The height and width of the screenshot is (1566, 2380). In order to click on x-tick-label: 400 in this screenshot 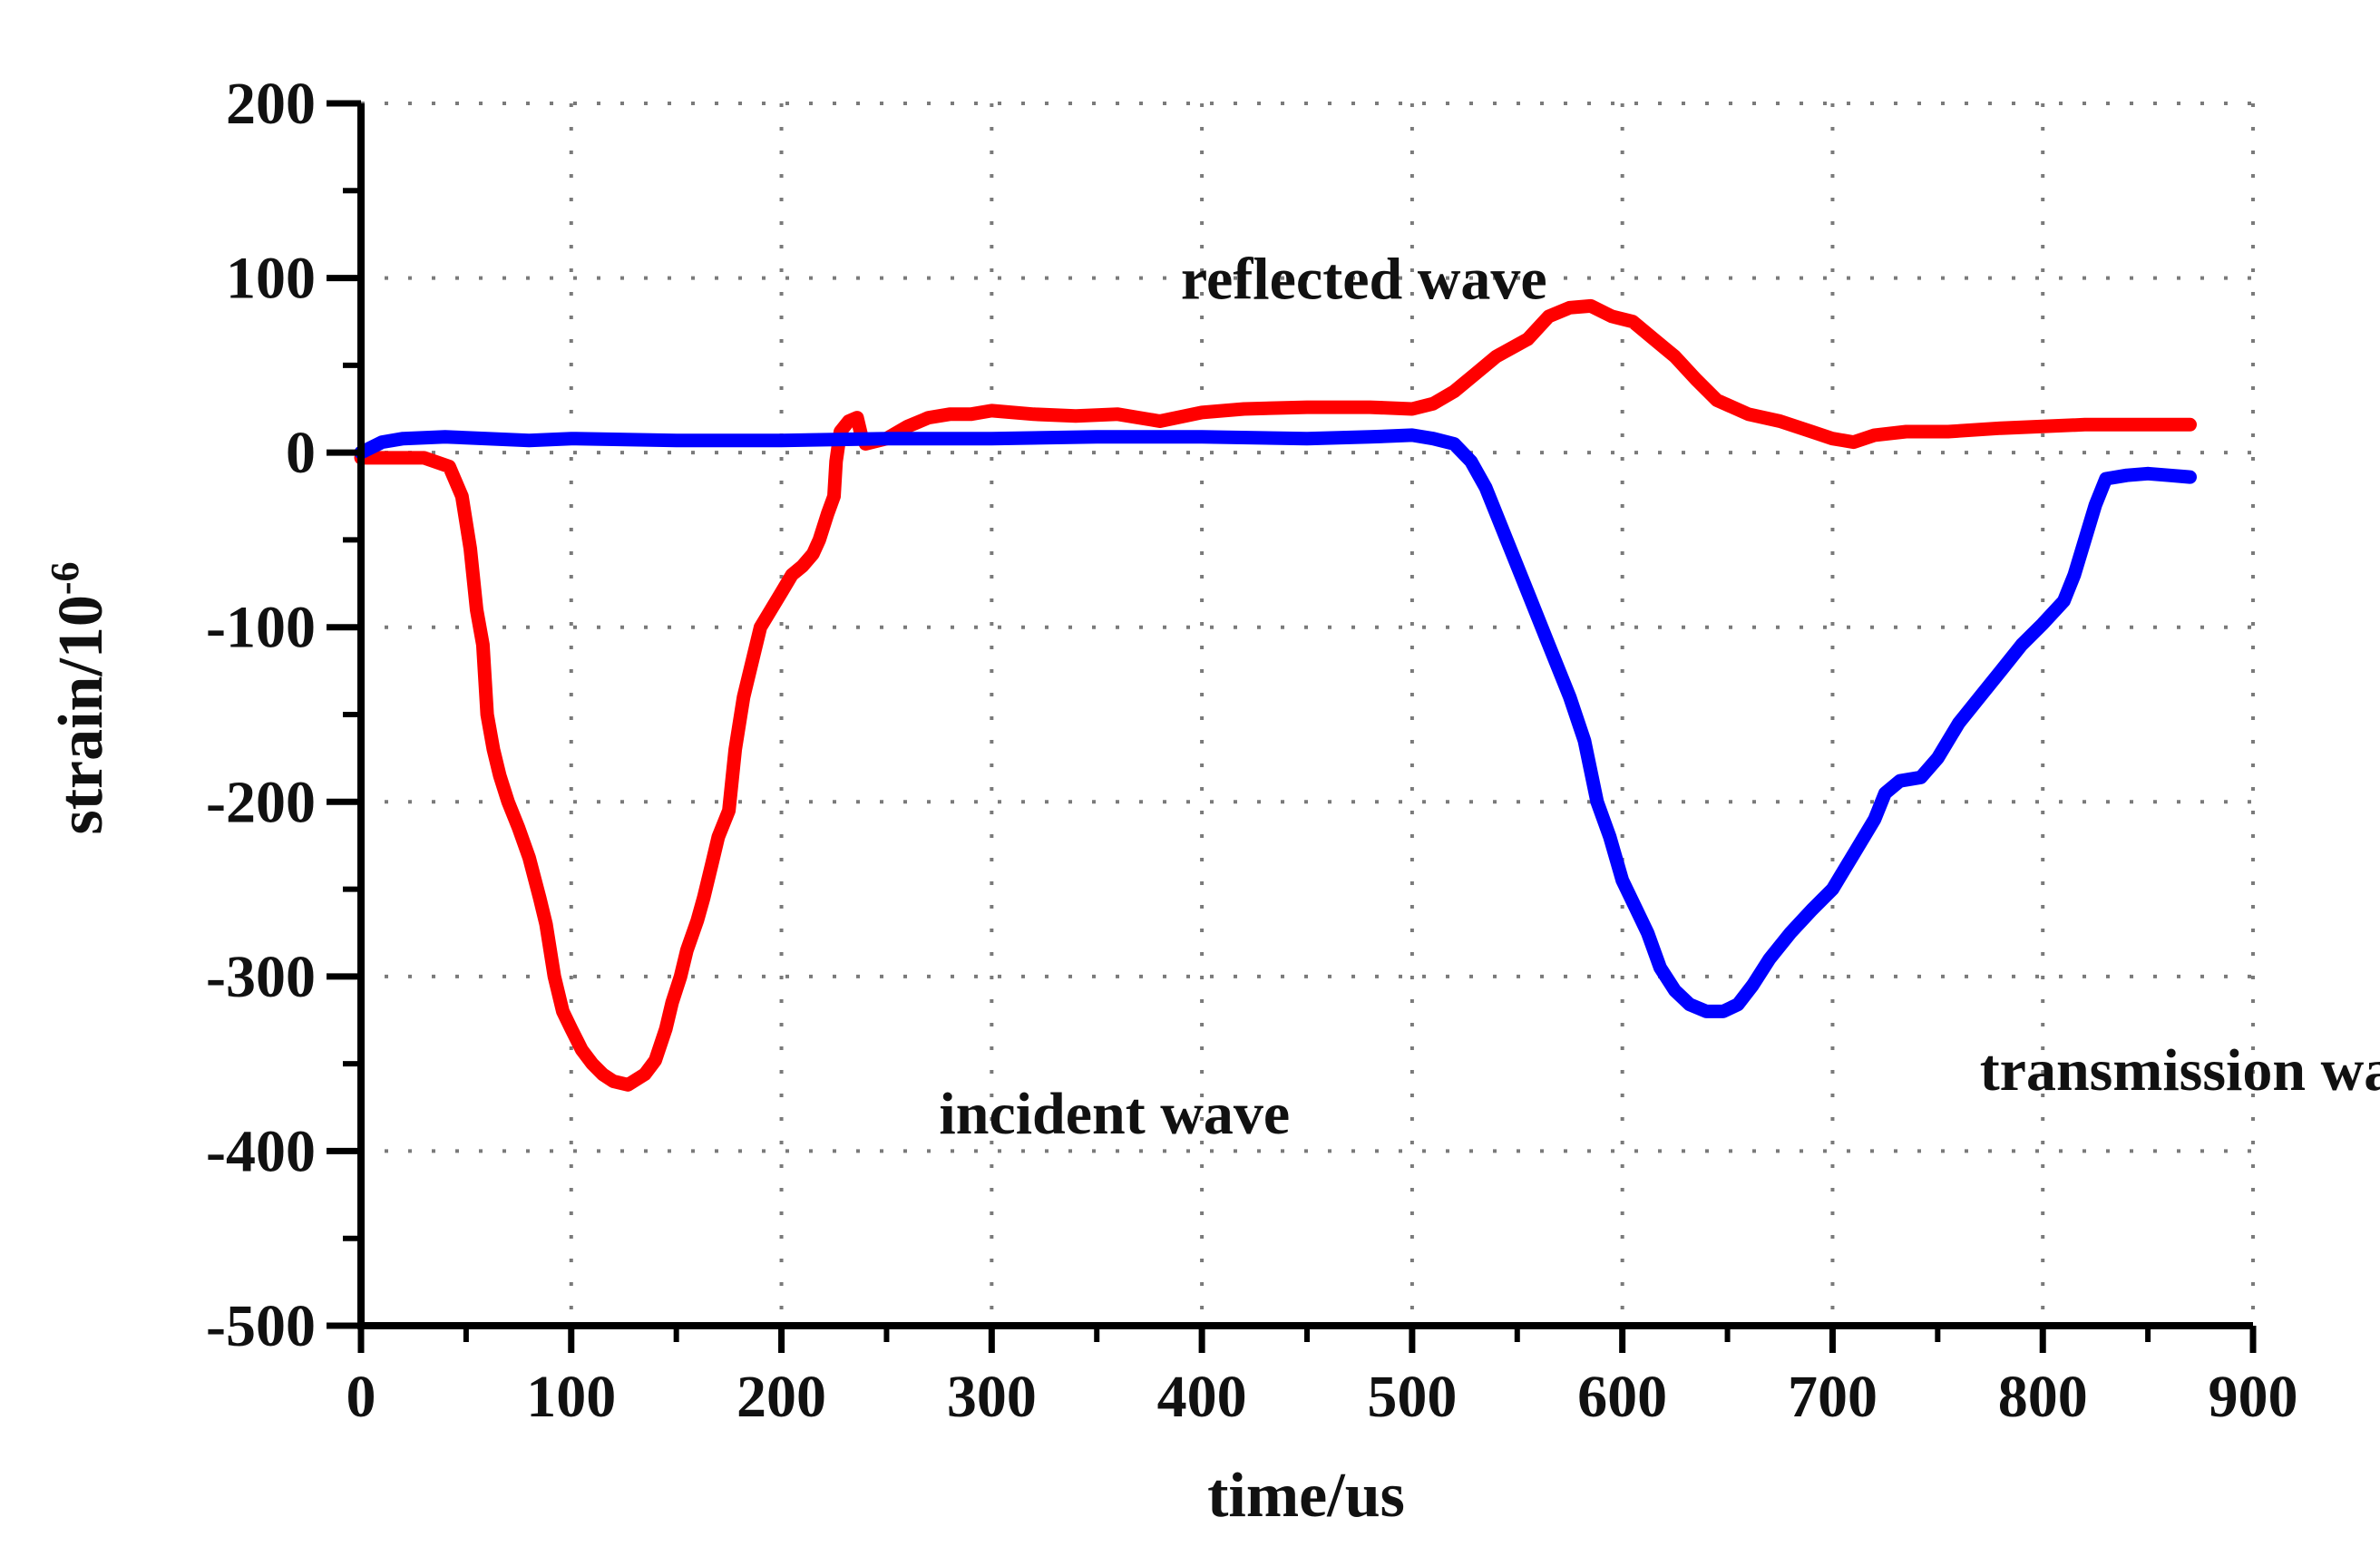, I will do `click(1202, 1397)`.